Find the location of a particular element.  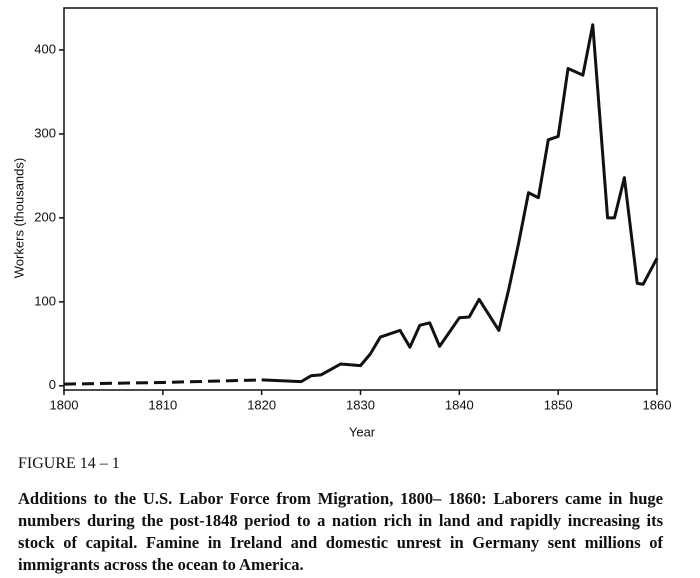

y-axis-label: Workers (thousands) is located at coordinates (18, 218).